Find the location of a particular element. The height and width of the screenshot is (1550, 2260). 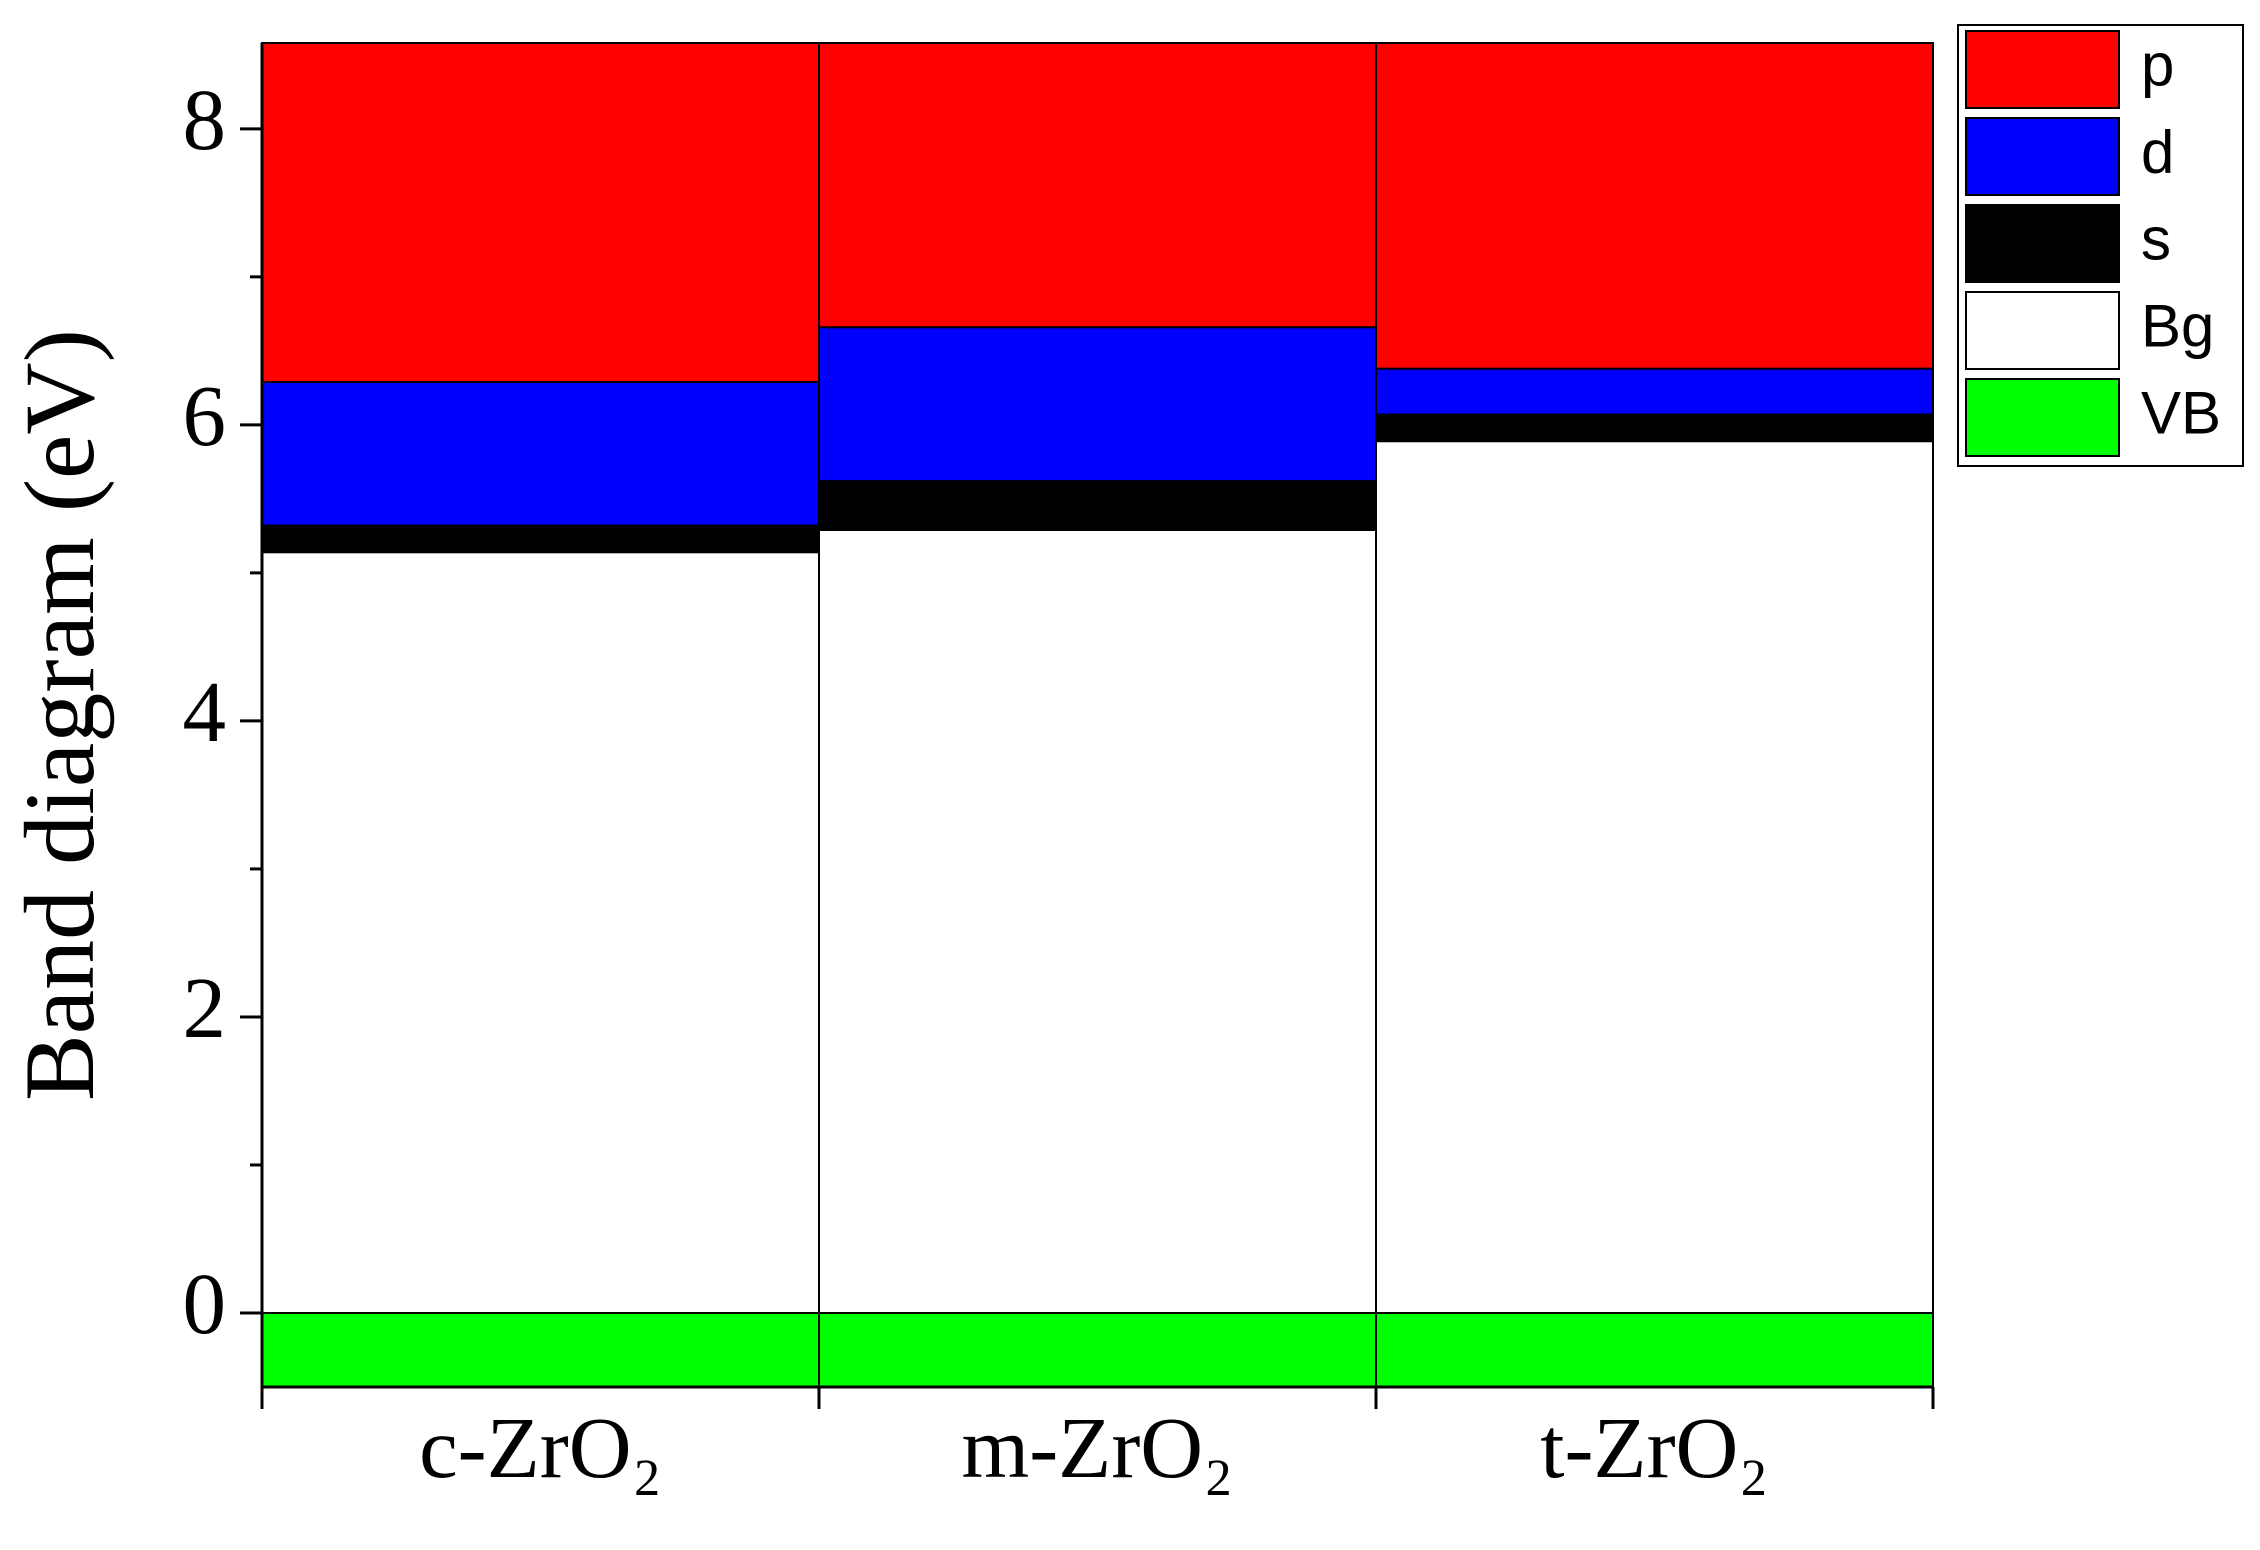

x-tick-label: t-ZrO₂ is located at coordinates (1654, 1447).